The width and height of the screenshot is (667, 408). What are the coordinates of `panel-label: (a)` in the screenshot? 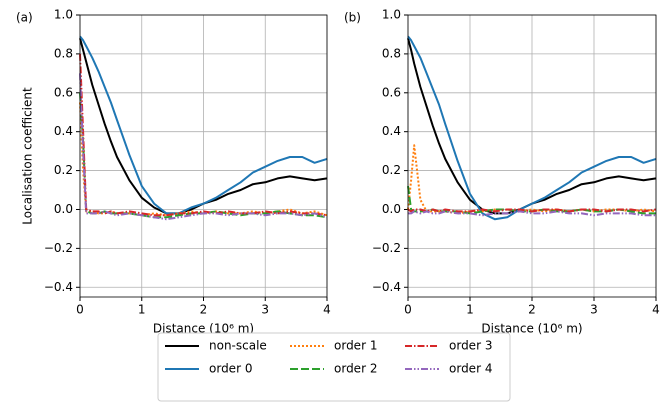 It's located at (24, 18).